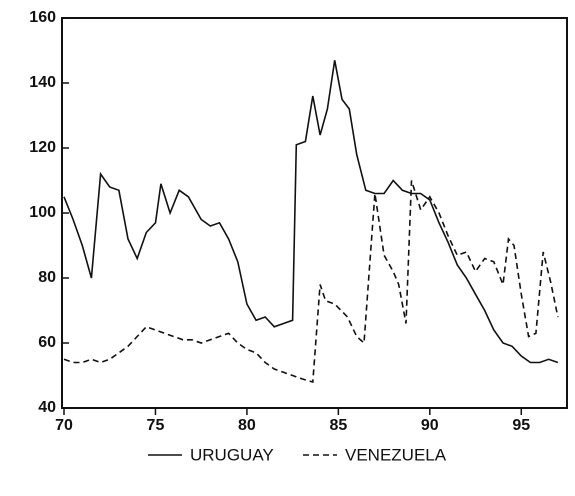  Describe the element at coordinates (232, 454) in the screenshot. I see `legend-label: URUGUAY` at that location.